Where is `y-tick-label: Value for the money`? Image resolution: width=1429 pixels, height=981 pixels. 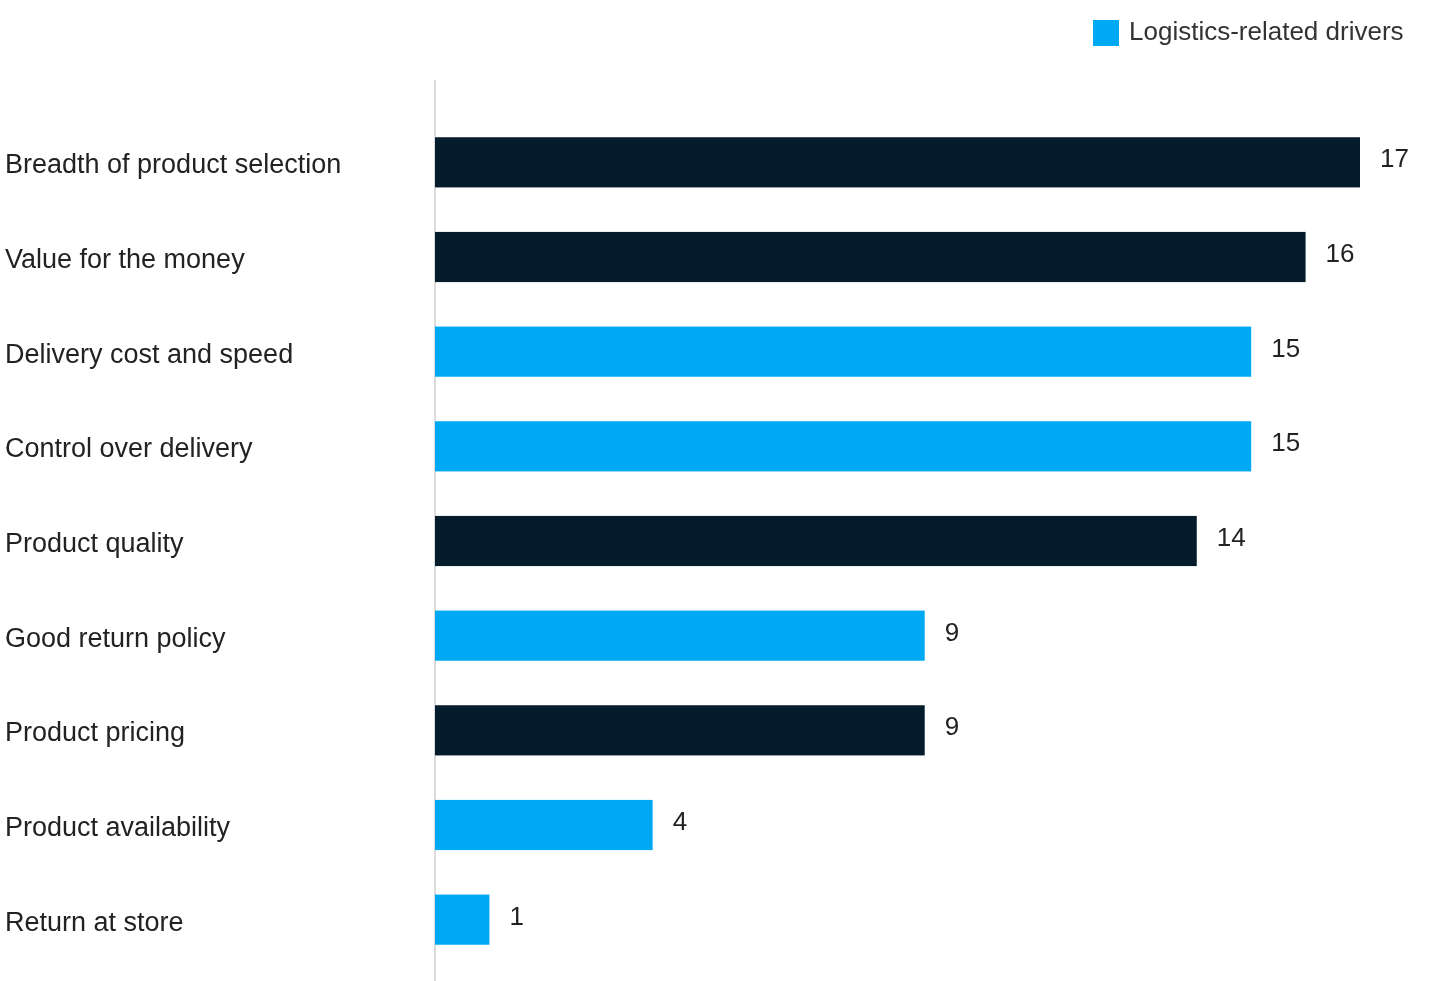
y-tick-label: Value for the money is located at coordinates (125, 259).